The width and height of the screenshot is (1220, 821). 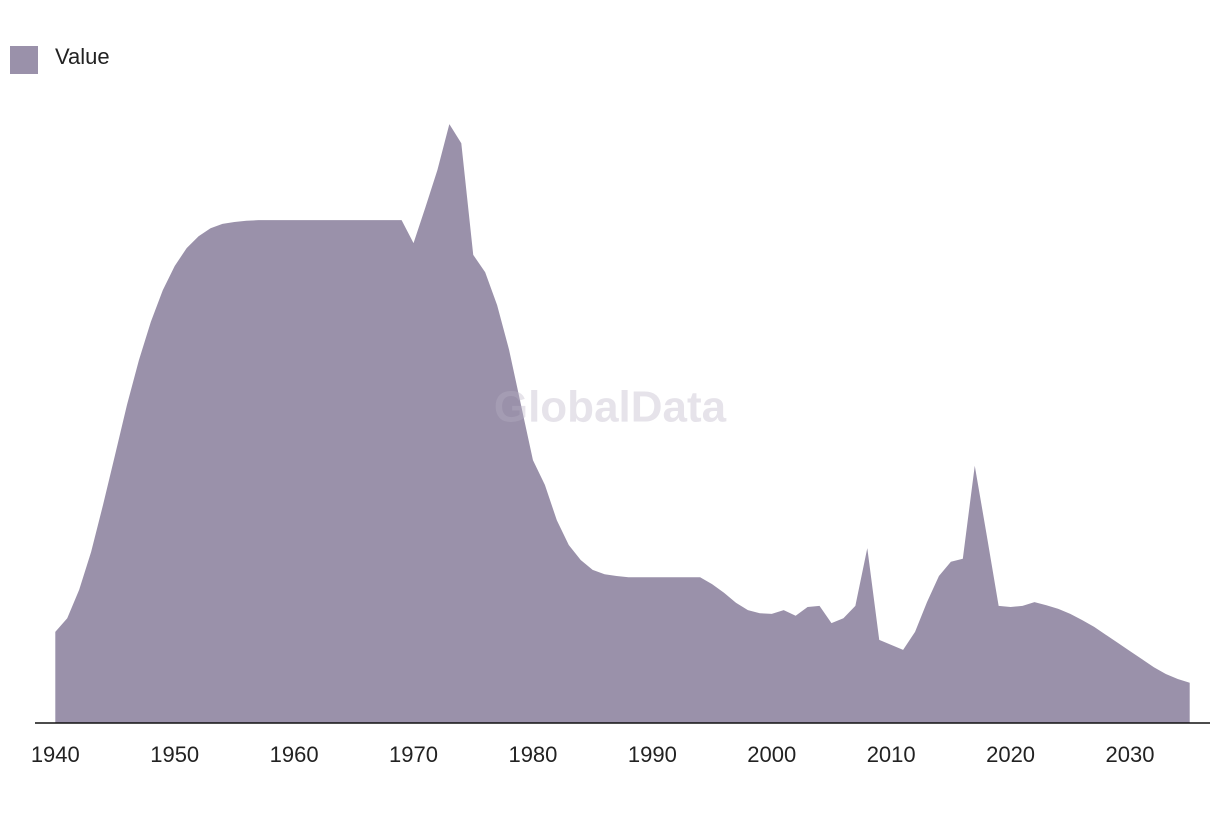 What do you see at coordinates (82, 56) in the screenshot?
I see `legend-label: Value` at bounding box center [82, 56].